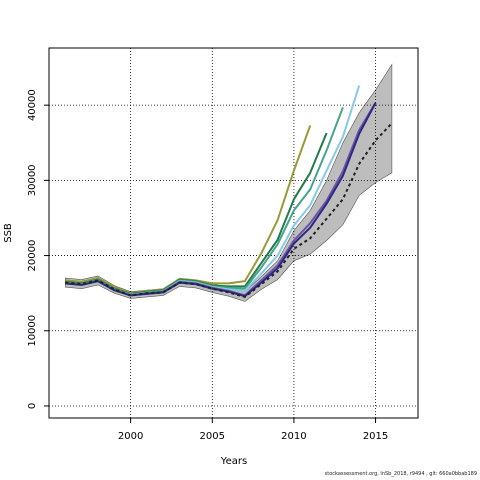 This screenshot has width=480, height=480. What do you see at coordinates (32, 105) in the screenshot?
I see `y-tick-label: 40000` at bounding box center [32, 105].